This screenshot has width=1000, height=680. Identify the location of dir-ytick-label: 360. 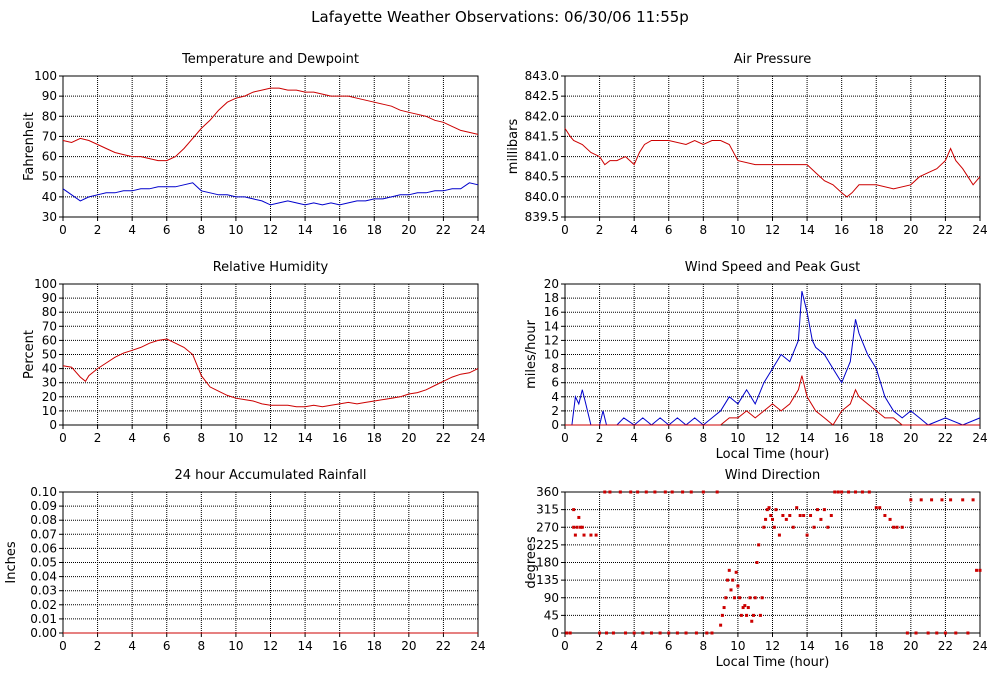
(547, 492).